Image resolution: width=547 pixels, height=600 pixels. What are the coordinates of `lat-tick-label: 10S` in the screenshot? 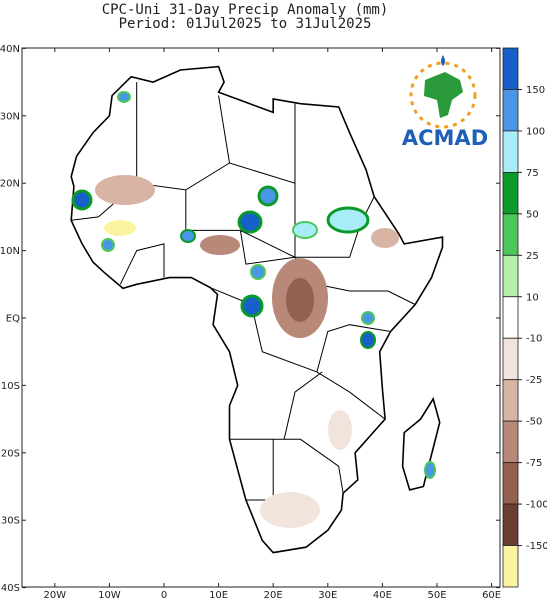 It's located at (10, 386).